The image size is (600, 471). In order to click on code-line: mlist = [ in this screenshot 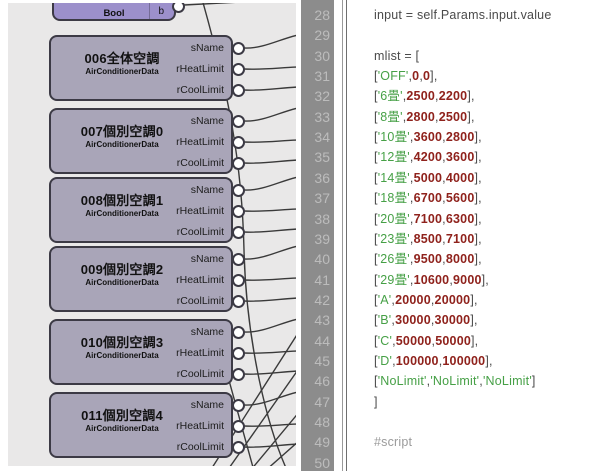, I will do `click(487, 56)`.